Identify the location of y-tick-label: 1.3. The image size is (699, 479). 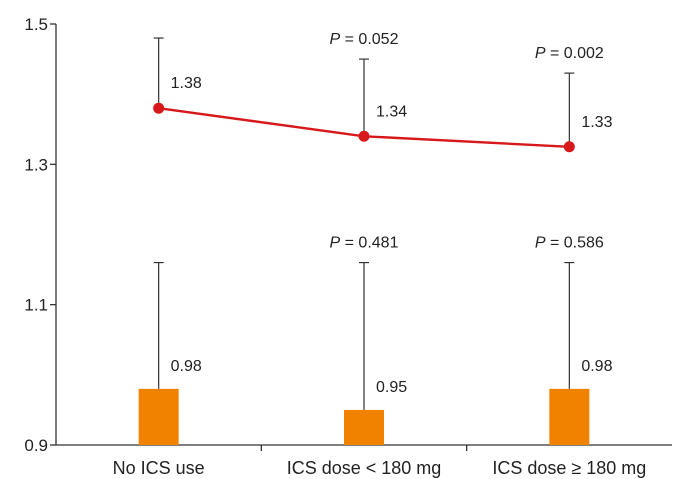
(36, 164).